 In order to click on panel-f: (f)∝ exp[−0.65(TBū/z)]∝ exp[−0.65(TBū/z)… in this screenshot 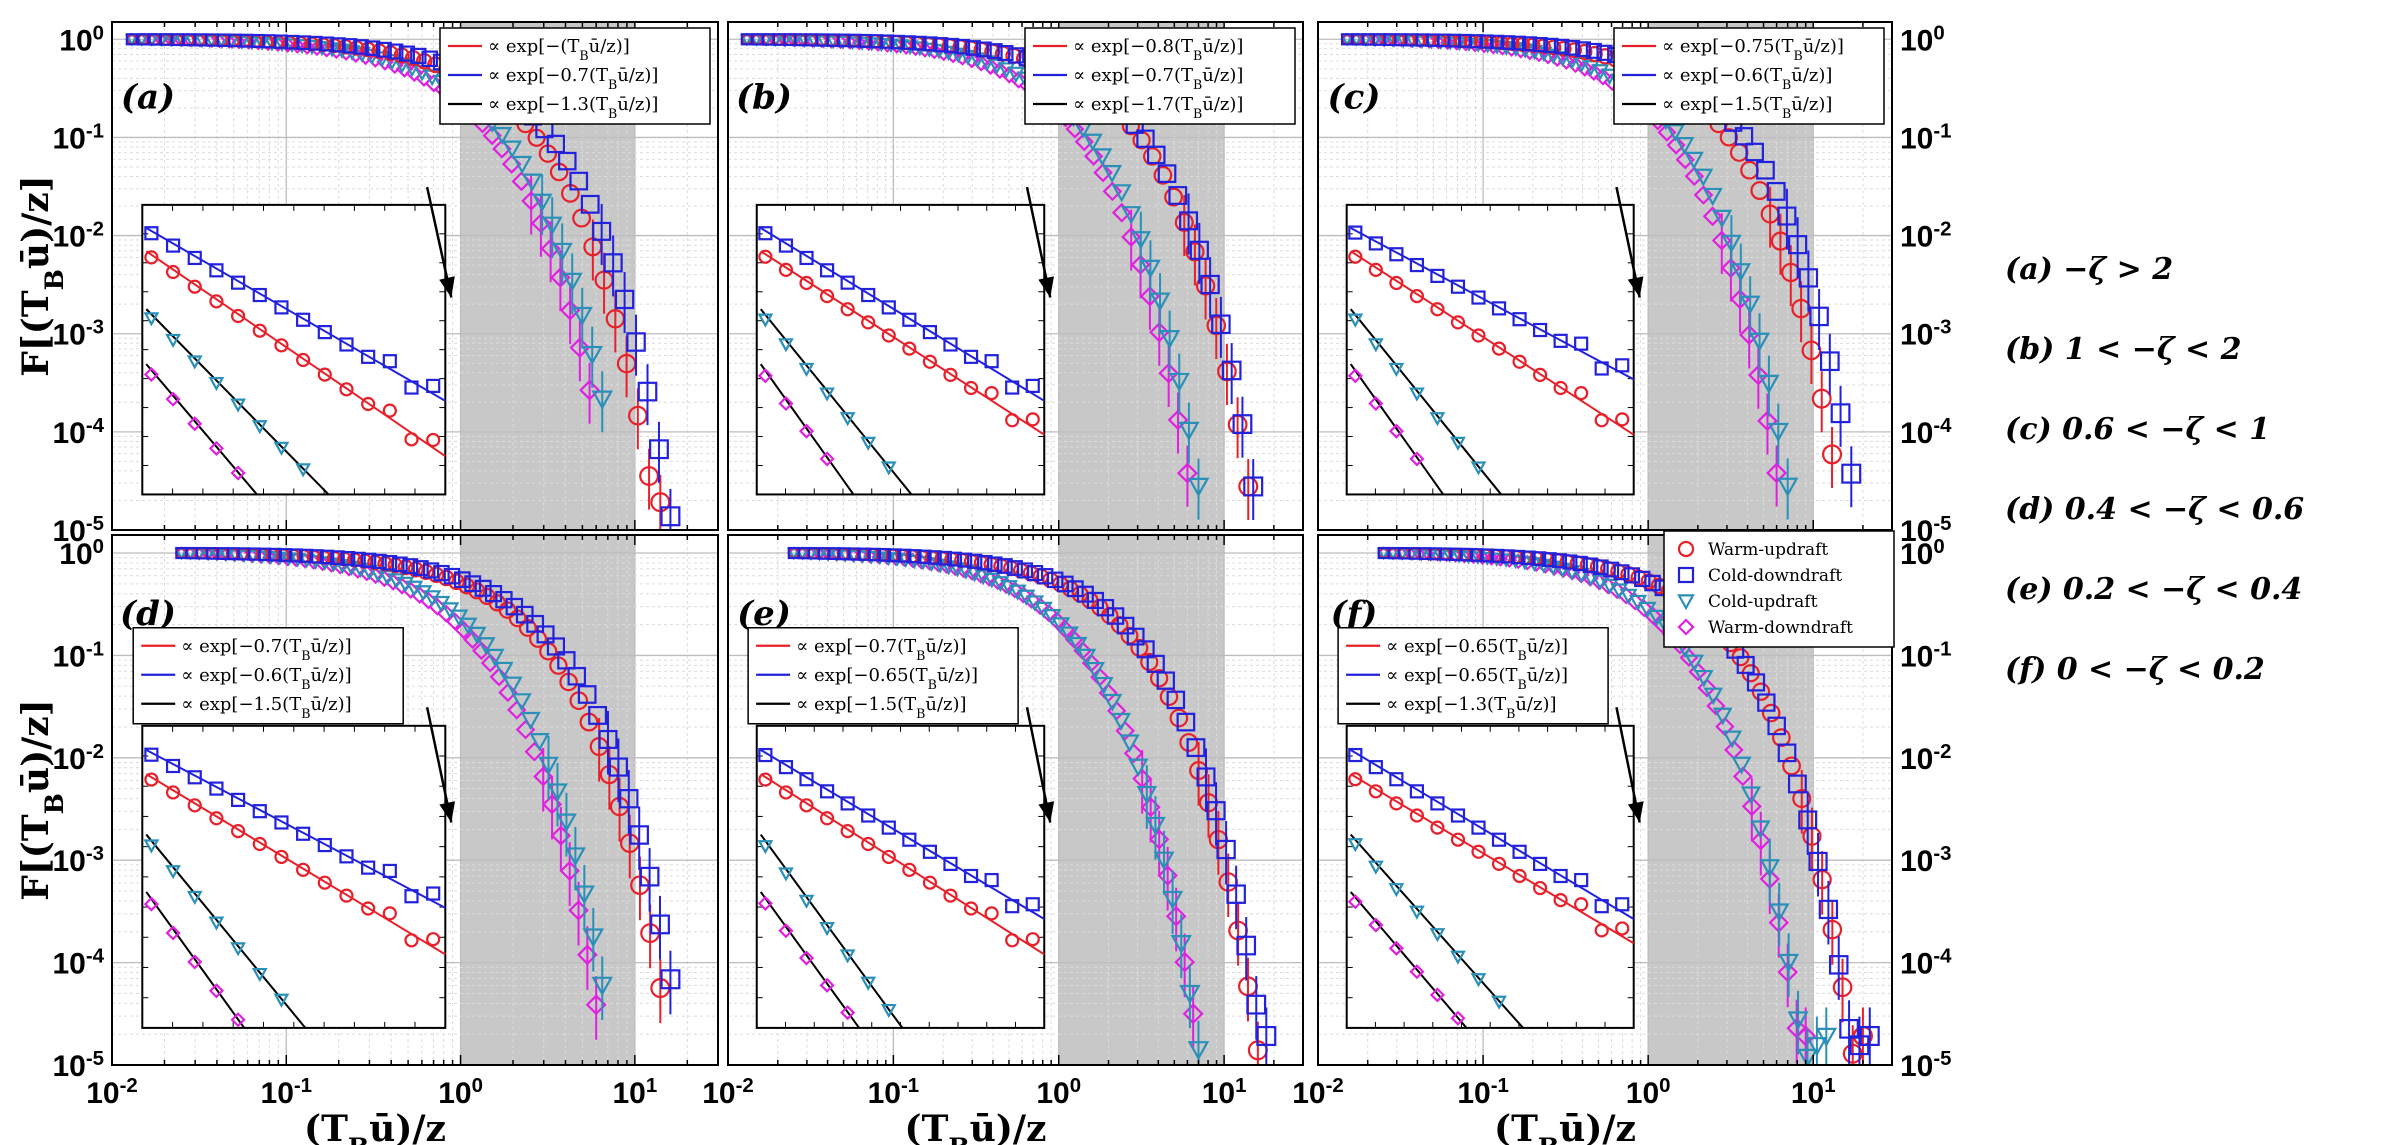, I will do `click(1622, 839)`.